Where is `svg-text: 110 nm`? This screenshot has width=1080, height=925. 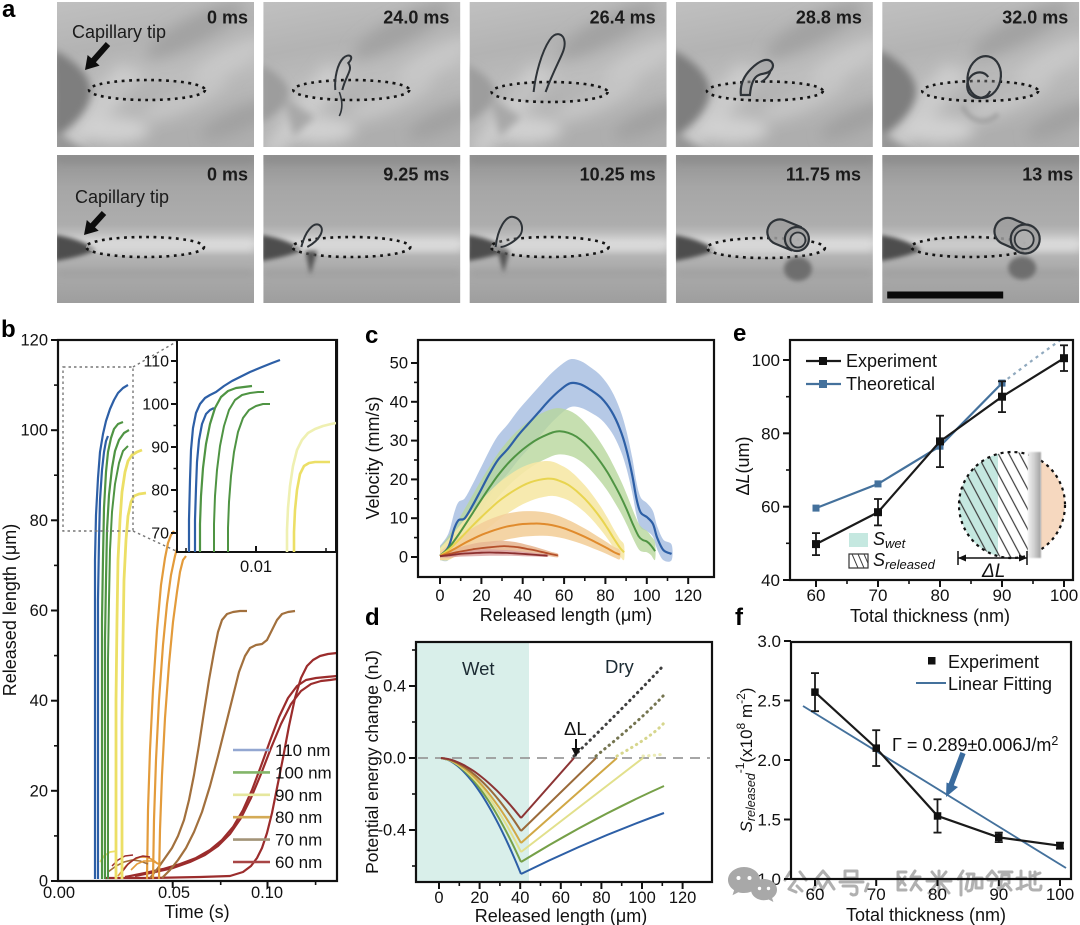 svg-text: 110 nm is located at coordinates (302, 750).